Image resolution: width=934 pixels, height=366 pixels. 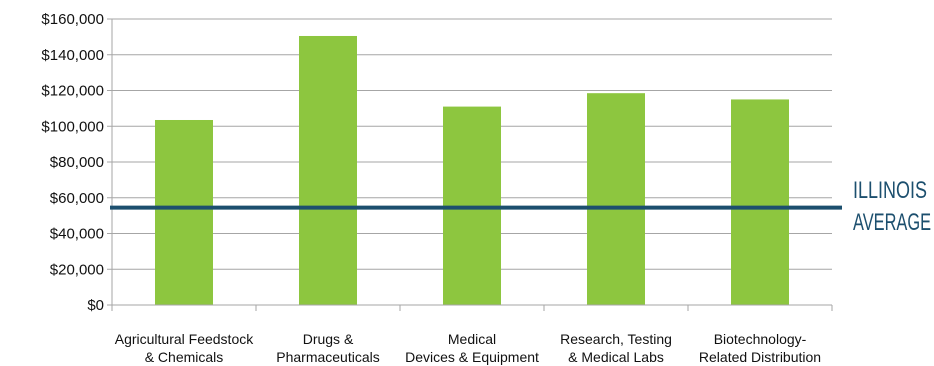 I want to click on x-category-label-line: Drugs &, so click(x=328, y=339).